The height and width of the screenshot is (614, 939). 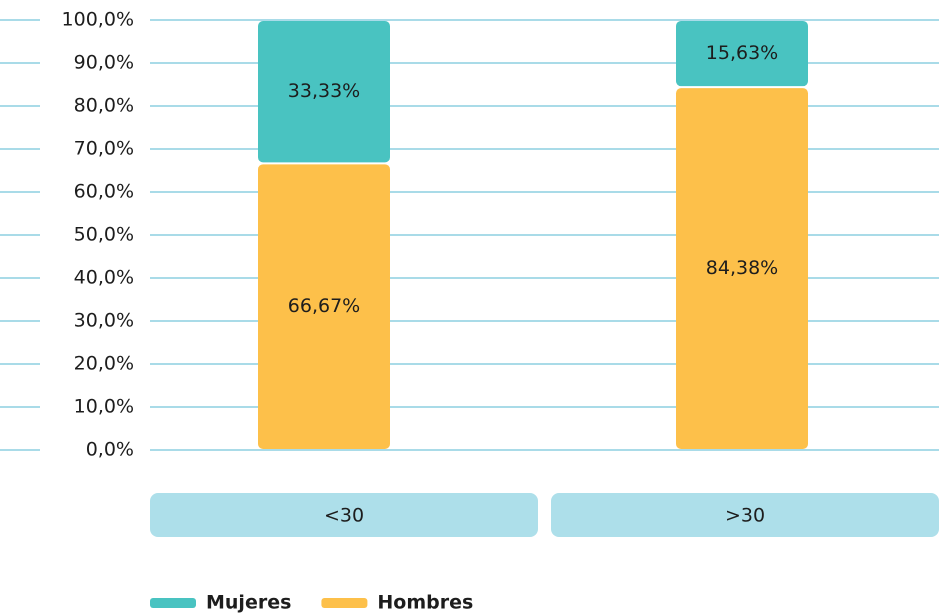 I want to click on y-tick-label: 50,0%, so click(x=104, y=235).